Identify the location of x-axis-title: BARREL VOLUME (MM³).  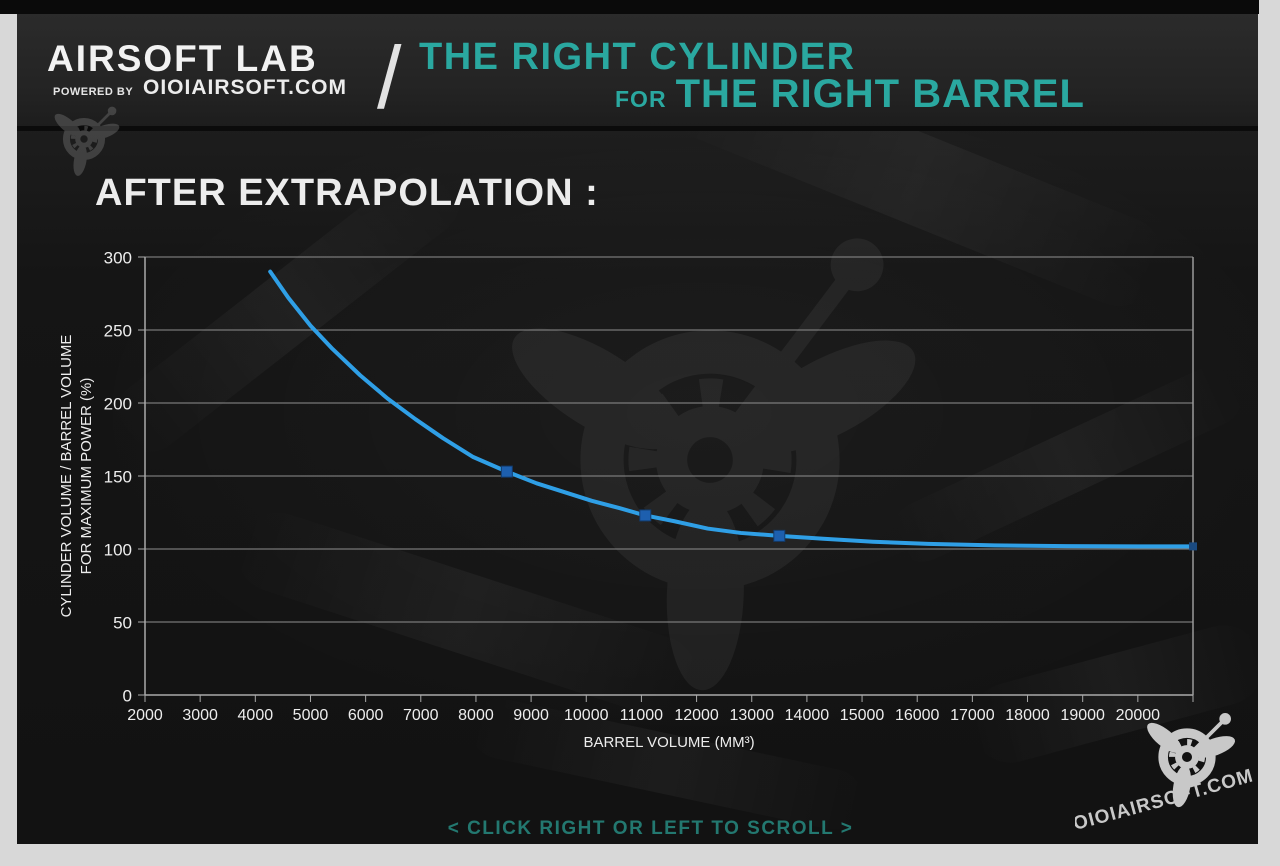
(668, 742).